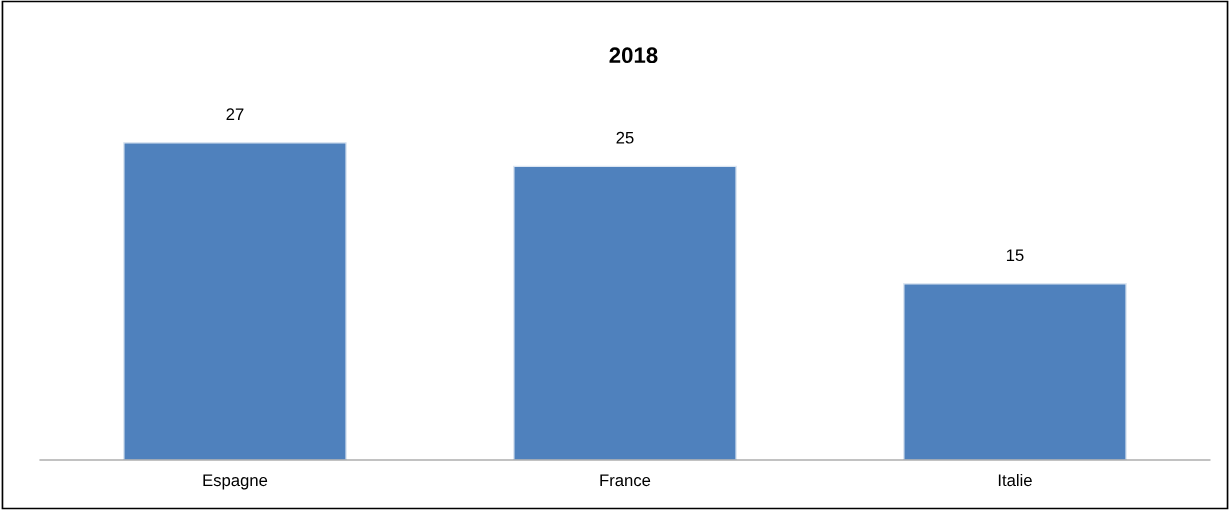 Image resolution: width=1230 pixels, height=510 pixels. Describe the element at coordinates (1015, 480) in the screenshot. I see `x-tick-label: Italie` at that location.